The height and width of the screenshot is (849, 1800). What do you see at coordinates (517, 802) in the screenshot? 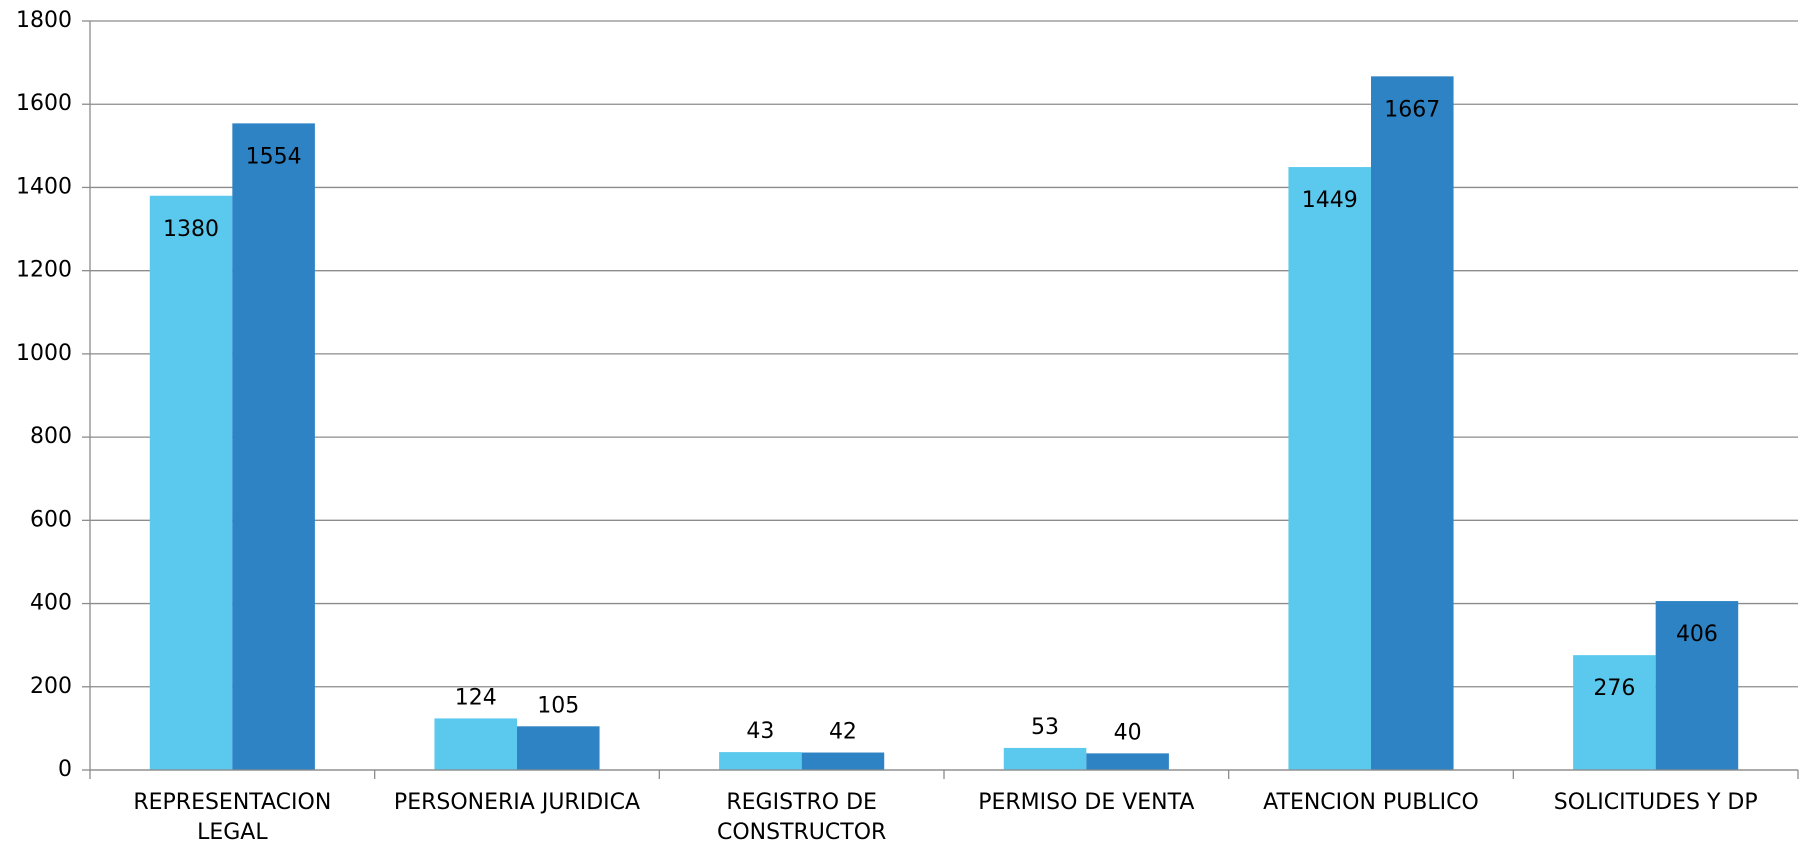
I see `x-tick-label: PERSONERIA JURIDICA` at bounding box center [517, 802].